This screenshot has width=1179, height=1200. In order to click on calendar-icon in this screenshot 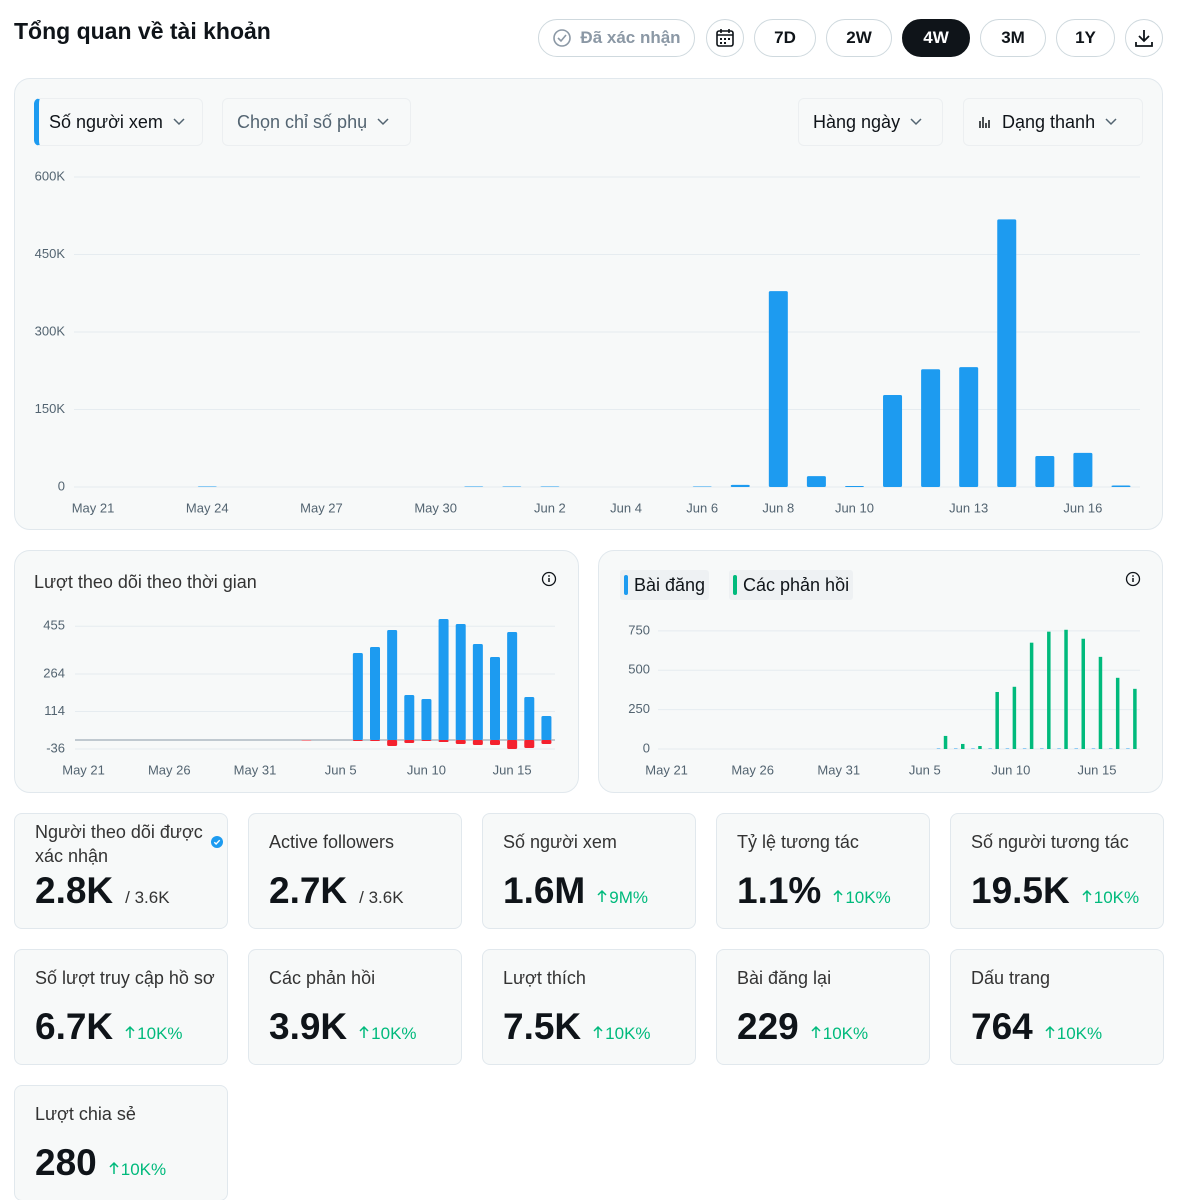, I will do `click(725, 38)`.